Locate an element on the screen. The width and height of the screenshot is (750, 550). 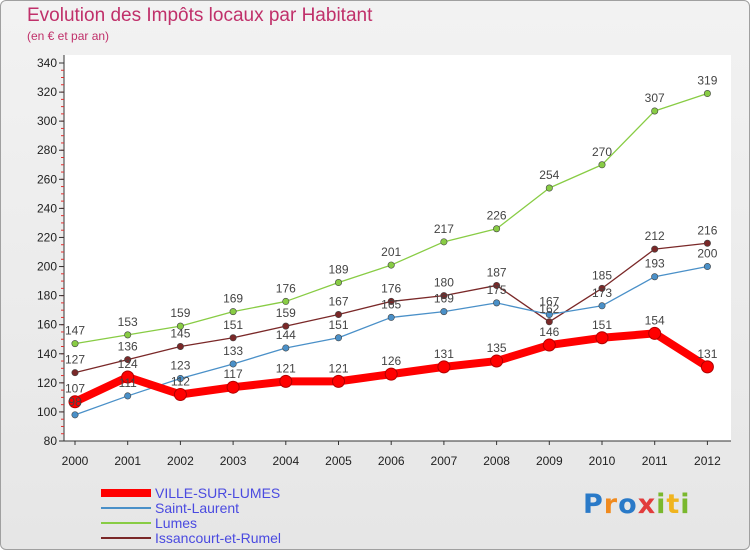
data-label: 98 is located at coordinates (75, 402).